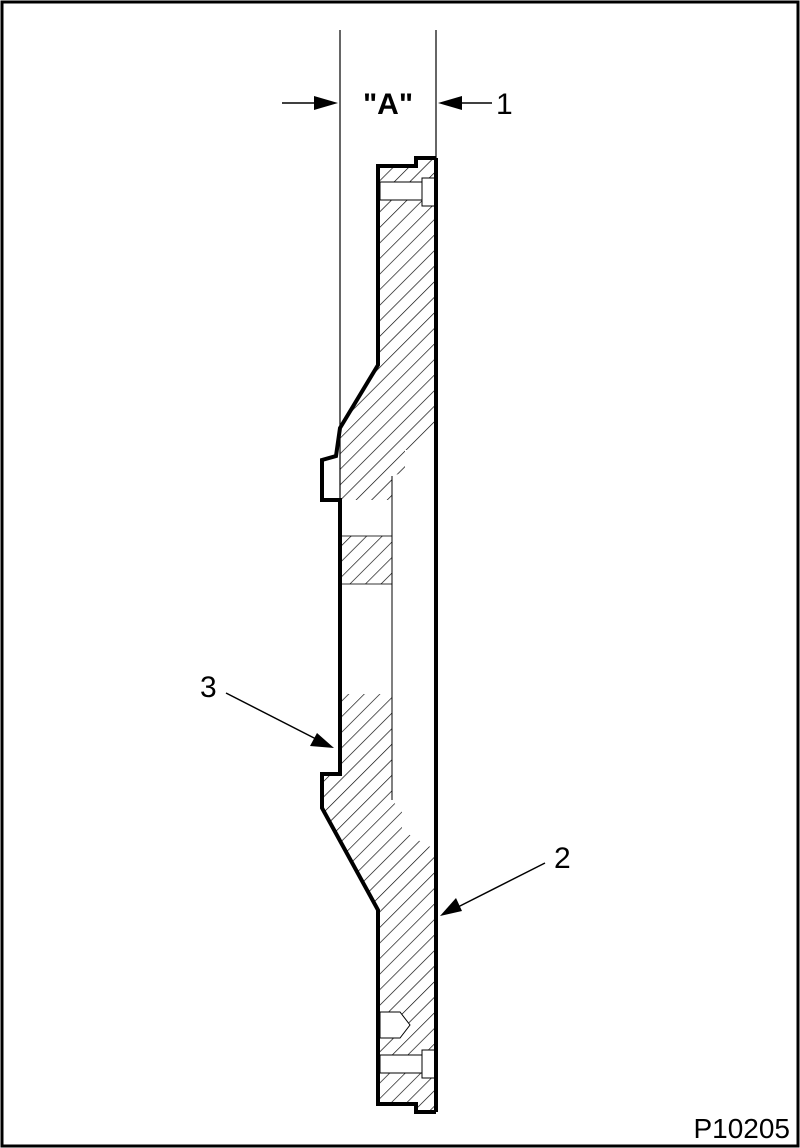 The height and width of the screenshot is (1148, 800). Describe the element at coordinates (465, 103) in the screenshot. I see `dimension-arrow-right` at that location.